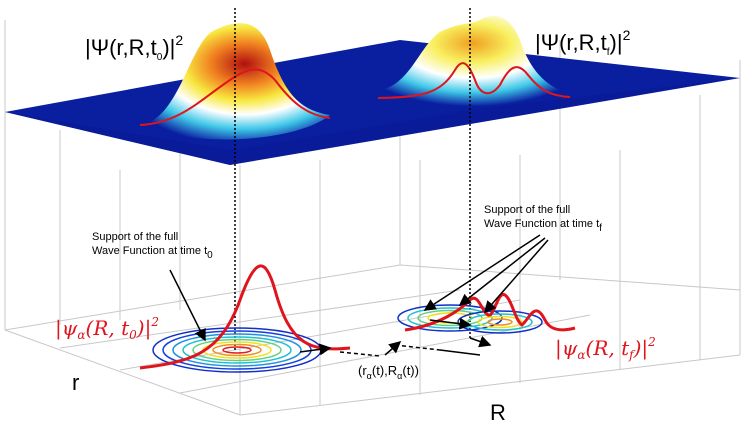 This screenshot has height=436, width=747. What do you see at coordinates (107, 328) in the screenshot?
I see `psi-alpha-t0-label: |ψα(R, t0)|2` at bounding box center [107, 328].